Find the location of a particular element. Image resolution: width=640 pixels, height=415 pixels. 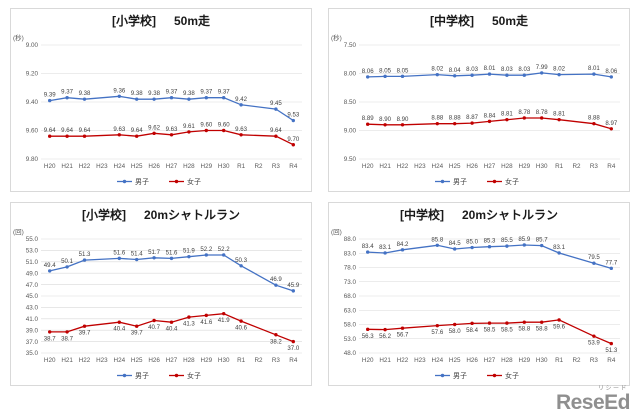

chart-title-school: [小学校] is located at coordinates (103, 215).